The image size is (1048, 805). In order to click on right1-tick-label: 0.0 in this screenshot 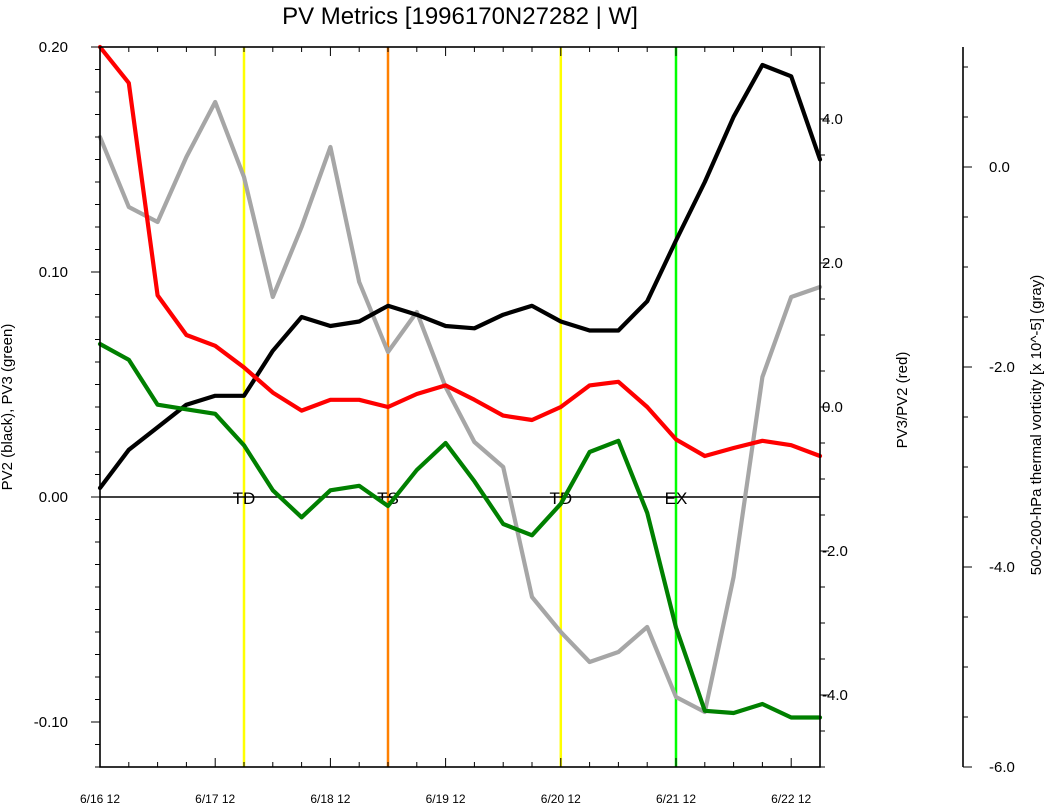, I will do `click(832, 407)`.